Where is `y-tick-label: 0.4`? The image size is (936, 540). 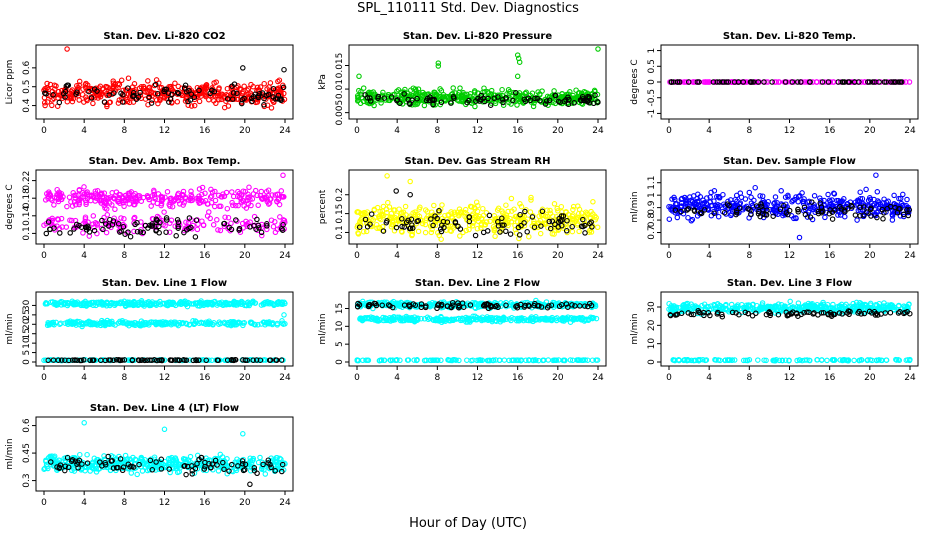 y-tick-label: 0.4 is located at coordinates (27, 105).